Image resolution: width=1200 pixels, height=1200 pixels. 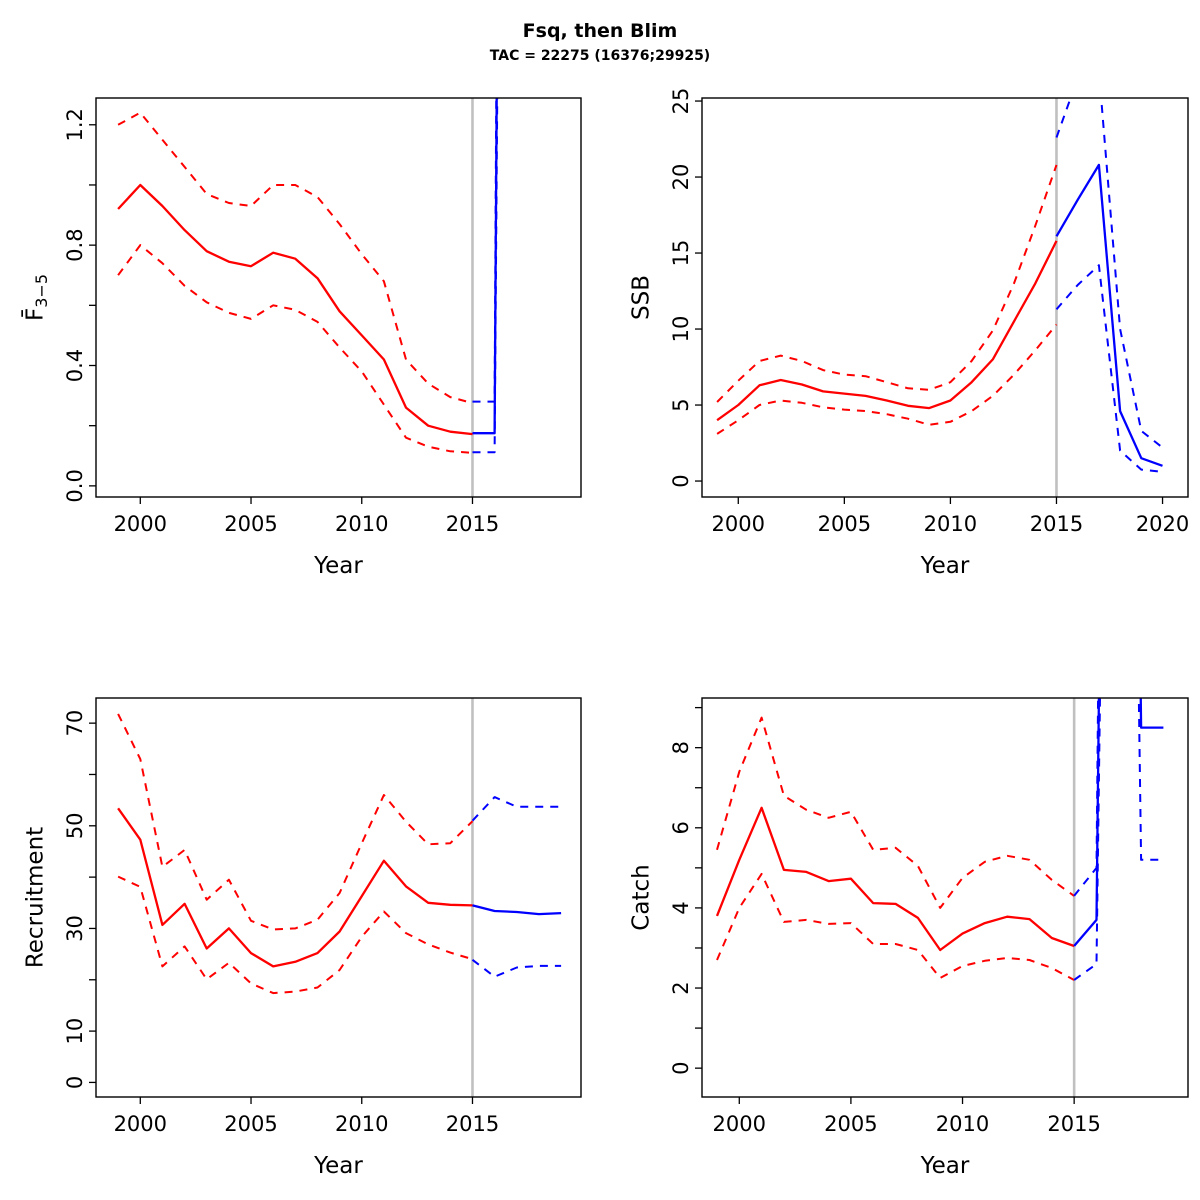 I want to click on y-tick-label: 15, so click(x=681, y=253).